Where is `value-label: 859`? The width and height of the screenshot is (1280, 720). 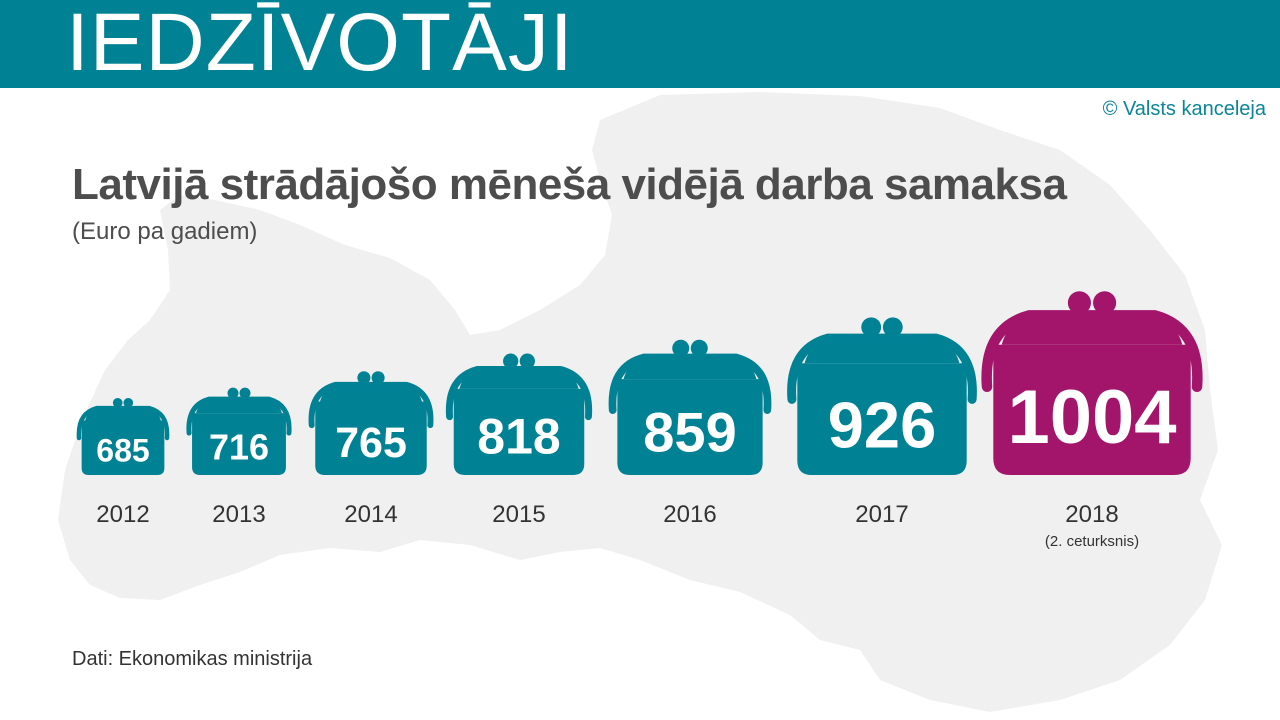 value-label: 859 is located at coordinates (689, 431).